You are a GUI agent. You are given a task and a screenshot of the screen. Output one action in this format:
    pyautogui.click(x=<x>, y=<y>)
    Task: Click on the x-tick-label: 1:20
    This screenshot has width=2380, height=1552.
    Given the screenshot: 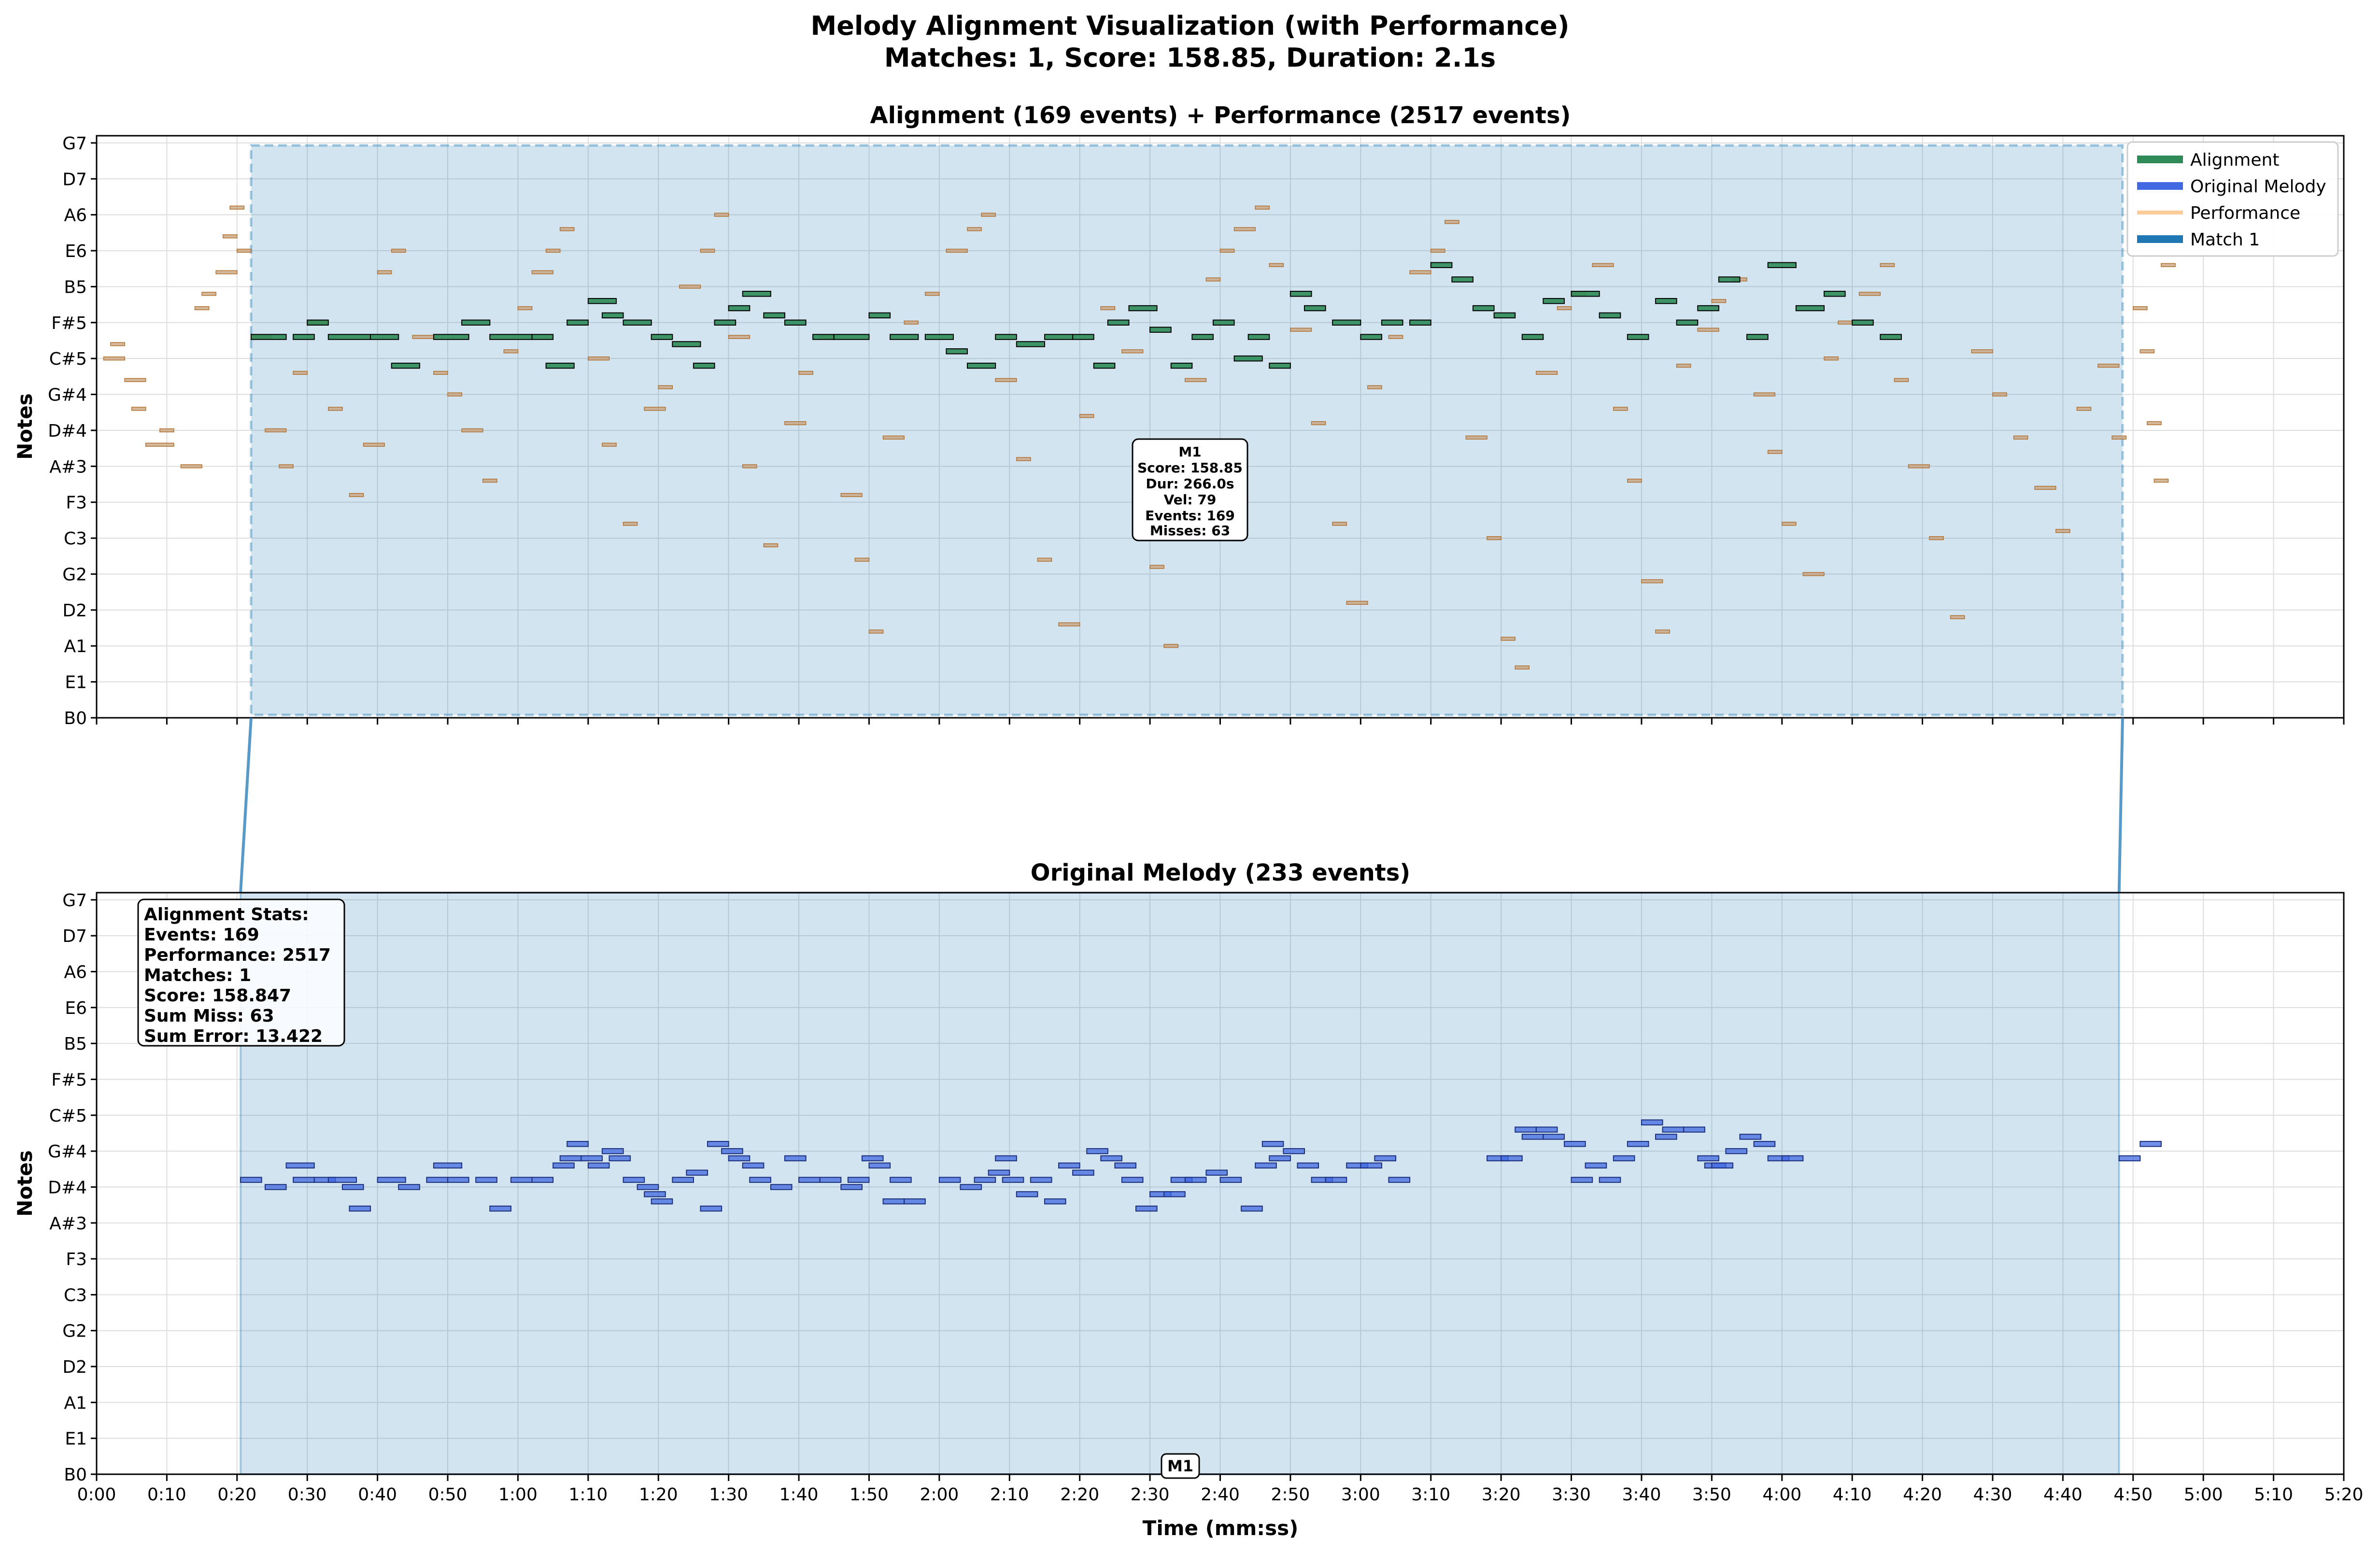 What is the action you would take?
    pyautogui.click(x=658, y=1495)
    